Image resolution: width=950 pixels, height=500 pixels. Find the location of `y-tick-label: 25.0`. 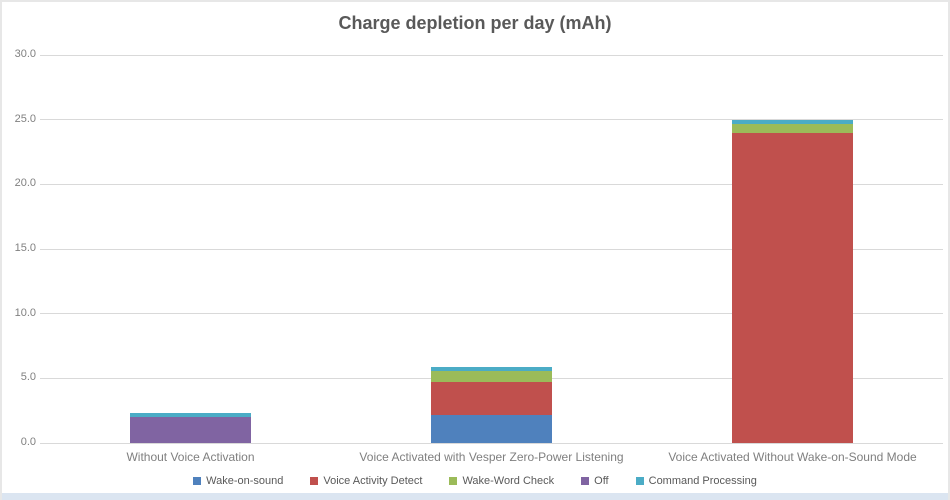

y-tick-label: 25.0 is located at coordinates (25, 118).